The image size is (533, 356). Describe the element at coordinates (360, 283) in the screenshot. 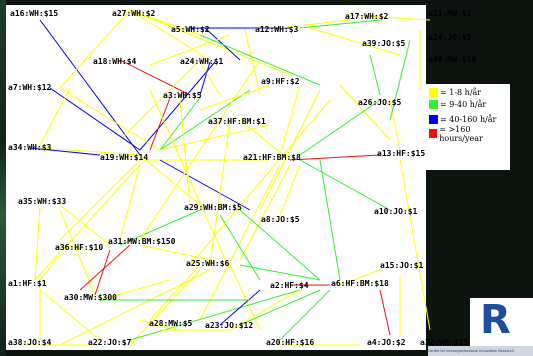

I see `node-a6: a6:HF:BM:$18` at that location.